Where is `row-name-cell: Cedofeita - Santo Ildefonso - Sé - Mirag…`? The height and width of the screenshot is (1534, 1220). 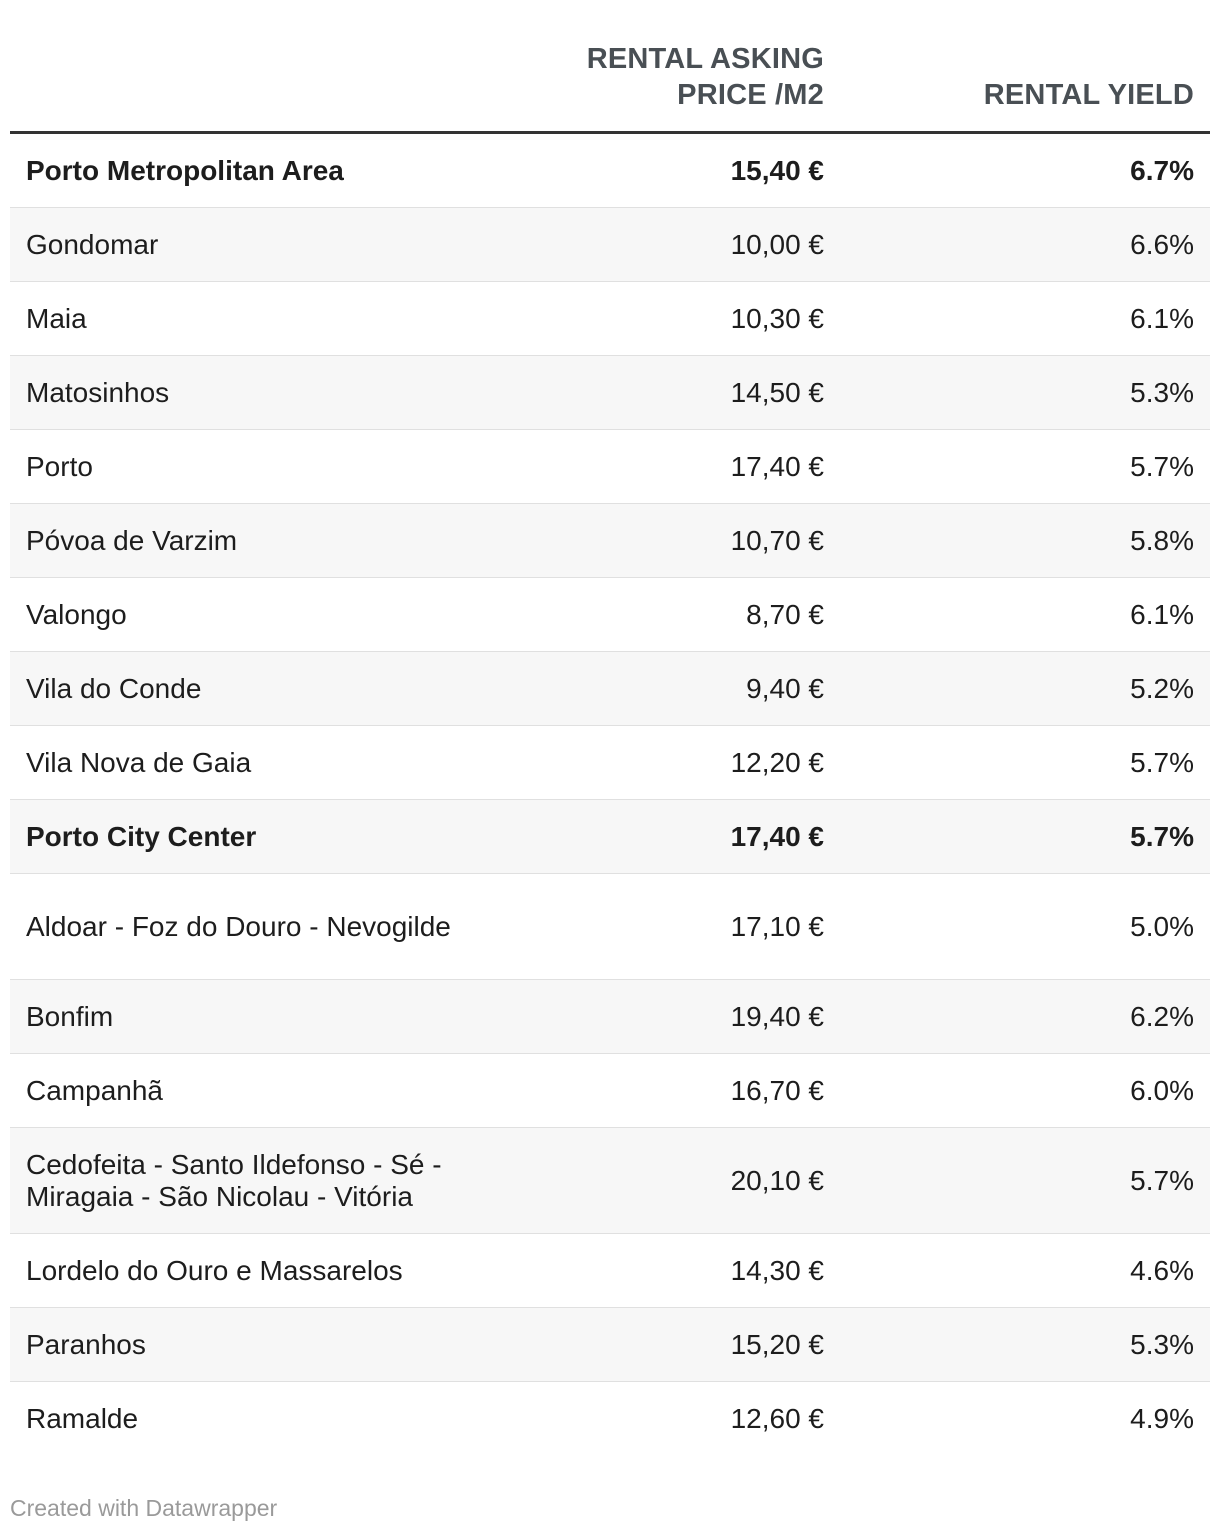
row-name-cell: Cedofeita - Santo Ildefonso - Sé - Mirag… is located at coordinates (234, 1180).